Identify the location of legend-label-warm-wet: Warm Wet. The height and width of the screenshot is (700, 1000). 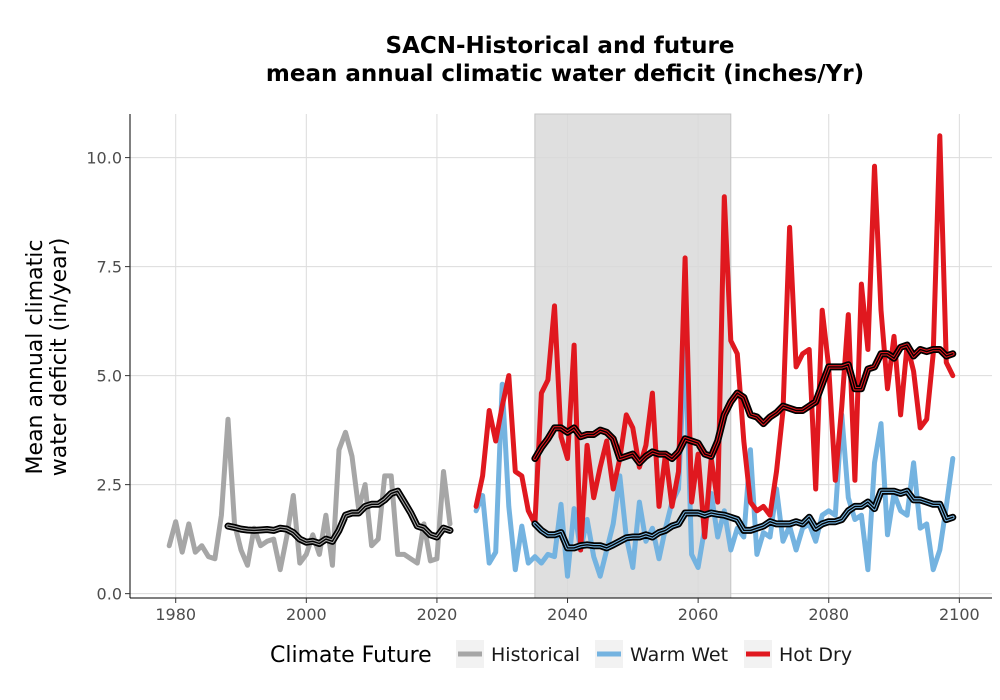
(679, 655).